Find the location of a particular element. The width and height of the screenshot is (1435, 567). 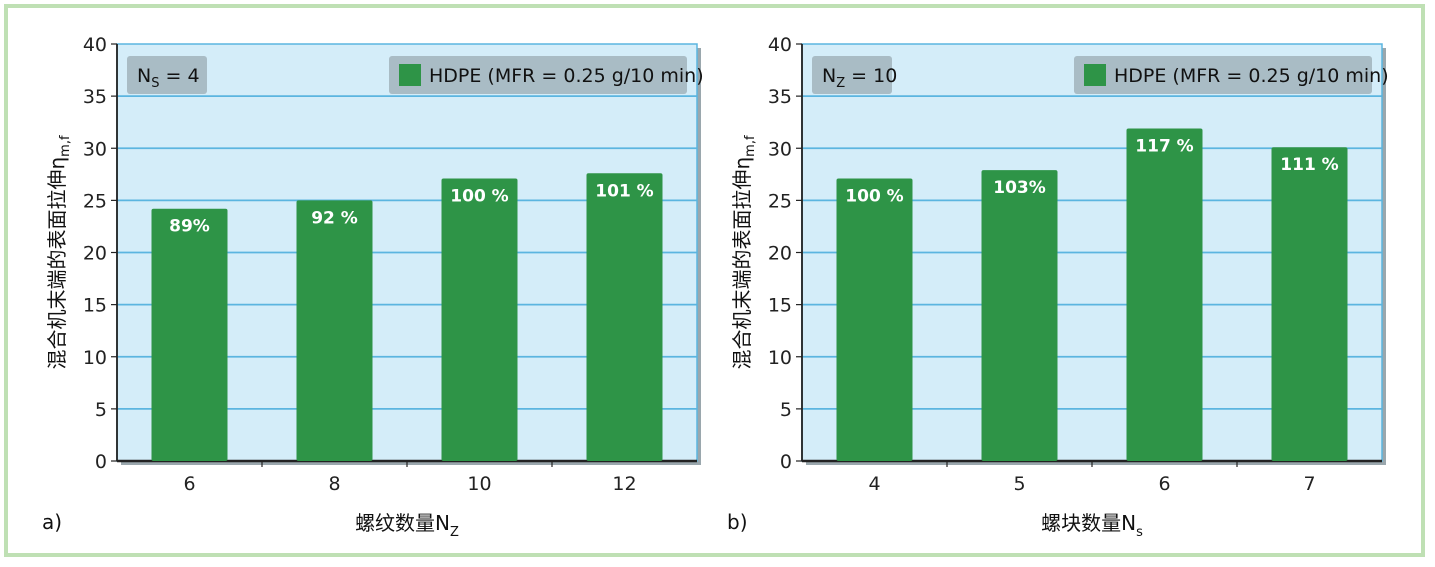

condition-rest: = 10 is located at coordinates (871, 76).